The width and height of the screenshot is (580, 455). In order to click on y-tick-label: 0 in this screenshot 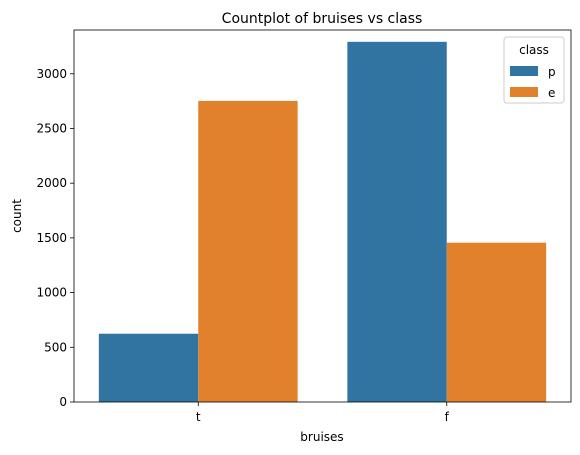, I will do `click(63, 402)`.